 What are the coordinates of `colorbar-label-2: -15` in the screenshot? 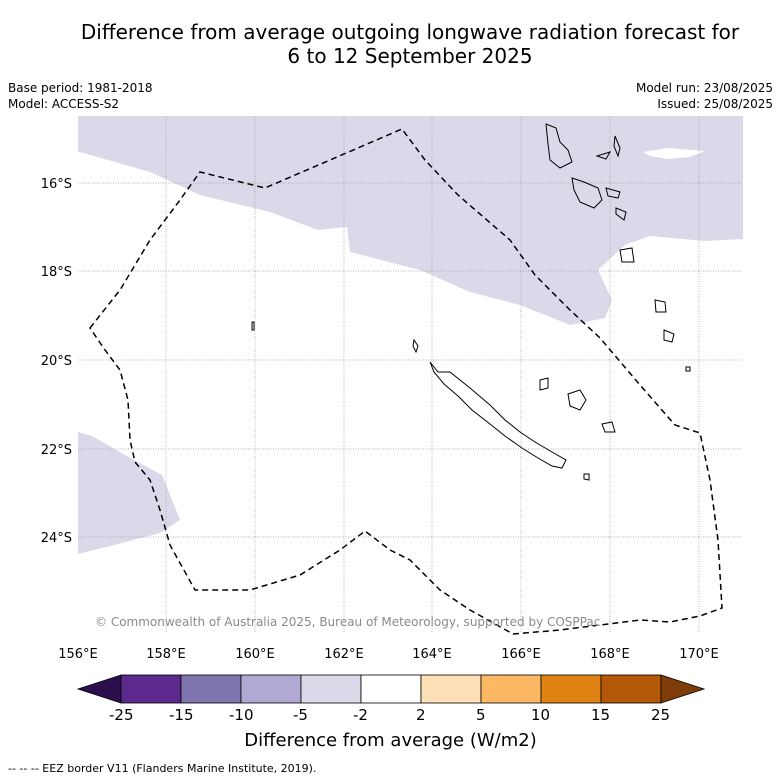 It's located at (181, 715).